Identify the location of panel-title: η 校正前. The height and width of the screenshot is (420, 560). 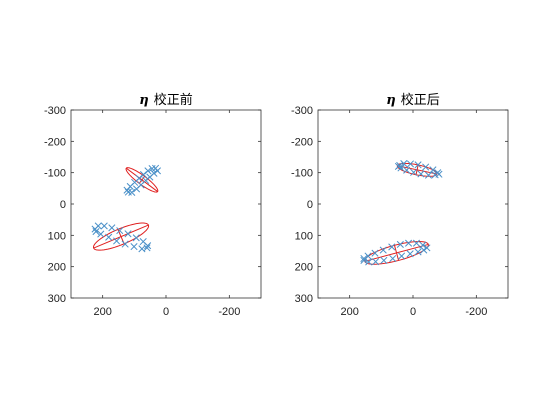
(165, 100).